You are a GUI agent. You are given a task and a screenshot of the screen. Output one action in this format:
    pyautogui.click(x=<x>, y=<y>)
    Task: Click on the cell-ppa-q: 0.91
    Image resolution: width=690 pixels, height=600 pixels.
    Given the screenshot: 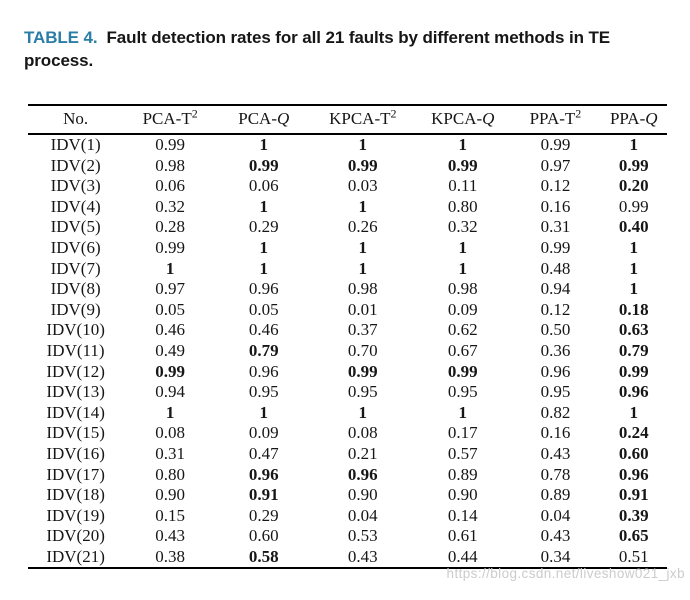 What is the action you would take?
    pyautogui.click(x=633, y=495)
    